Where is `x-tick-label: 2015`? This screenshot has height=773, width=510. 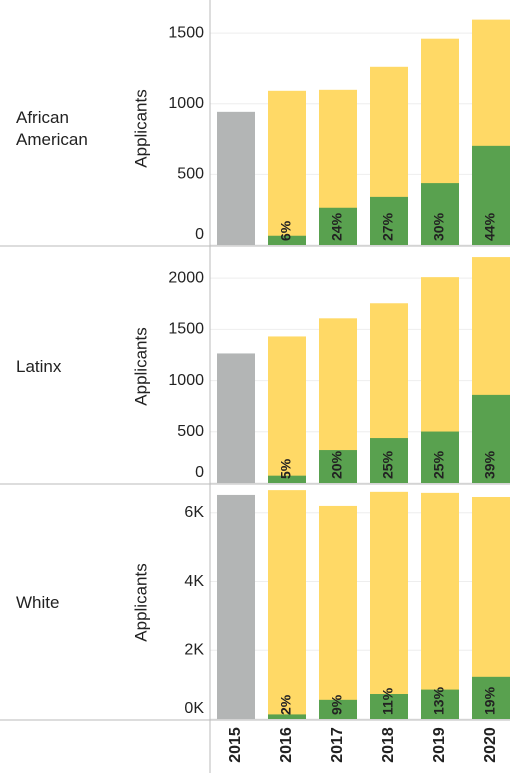 x-tick-label: 2015 is located at coordinates (235, 745).